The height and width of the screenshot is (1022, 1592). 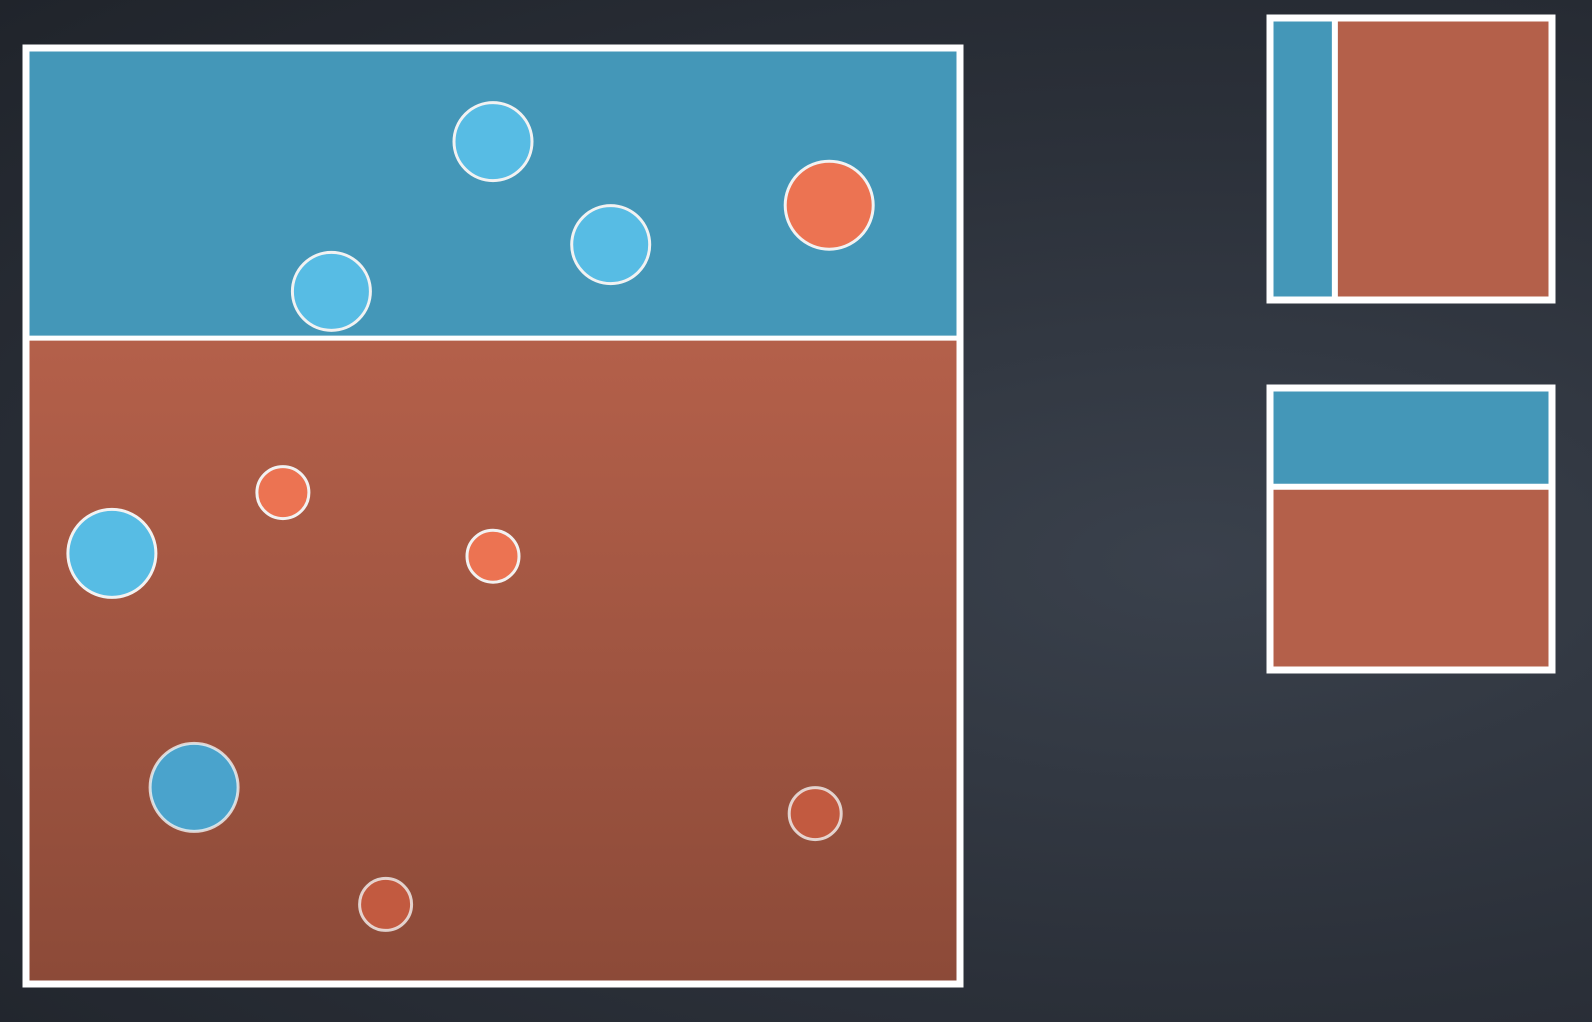 I want to click on vertical-split-thumbnail, so click(x=1411, y=159).